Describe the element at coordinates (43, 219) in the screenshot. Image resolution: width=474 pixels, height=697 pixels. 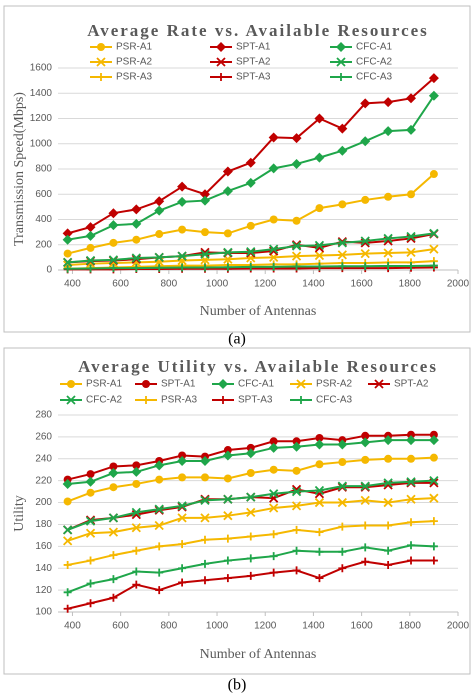
I see `y-tick-label: 400` at that location.